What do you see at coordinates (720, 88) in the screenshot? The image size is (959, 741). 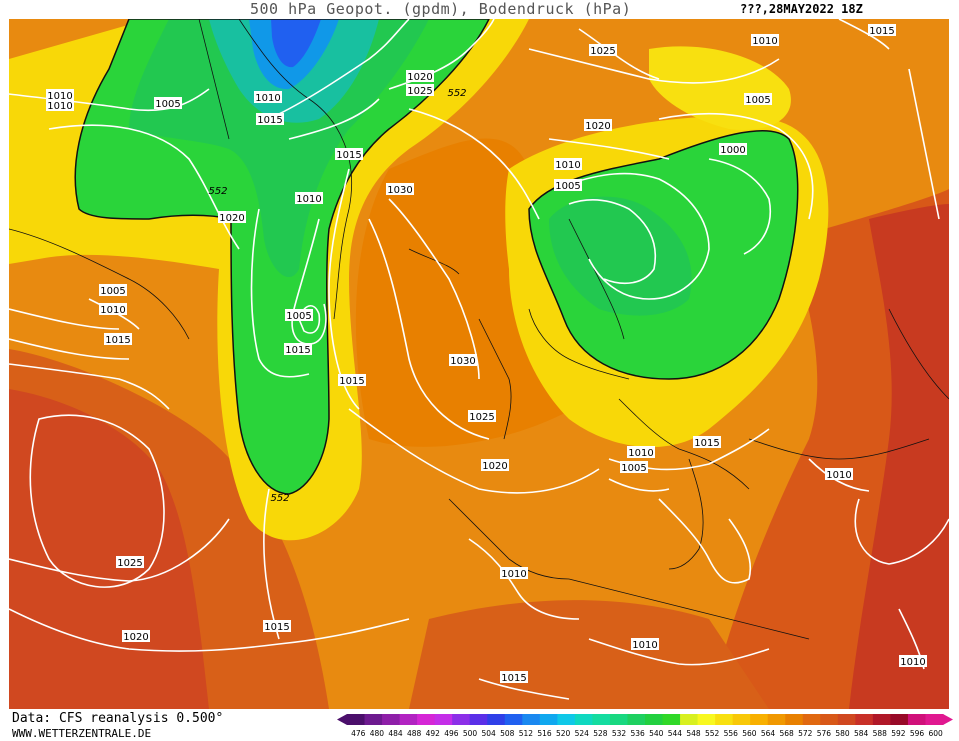 I see `yellow-band-east-north` at bounding box center [720, 88].